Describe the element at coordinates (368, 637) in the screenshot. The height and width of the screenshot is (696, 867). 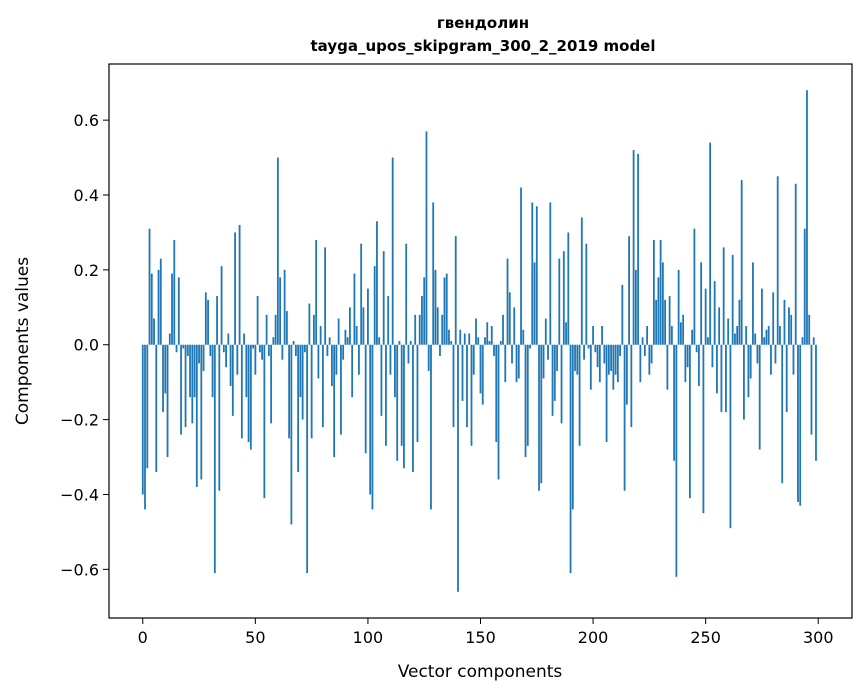
I see `x-tick-label: 100` at that location.